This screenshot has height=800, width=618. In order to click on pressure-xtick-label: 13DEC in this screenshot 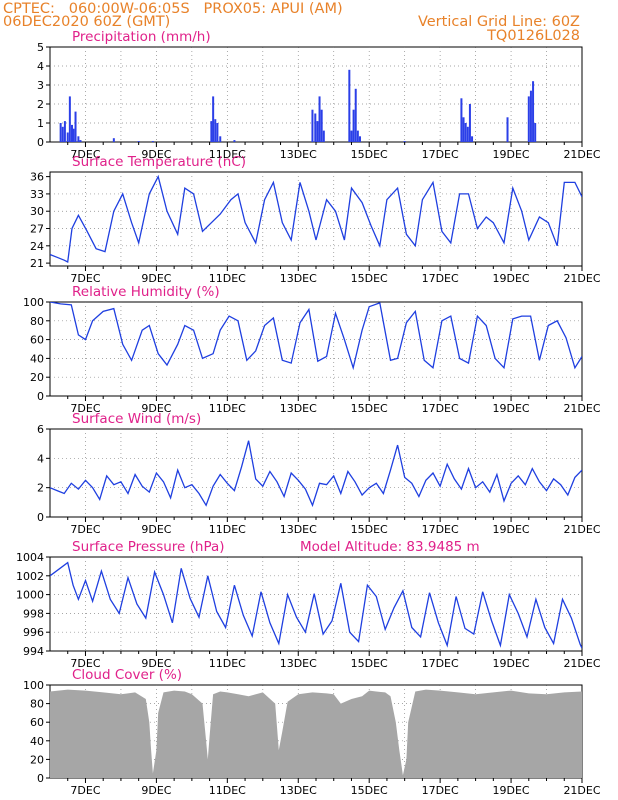, I will do `click(298, 663)`.